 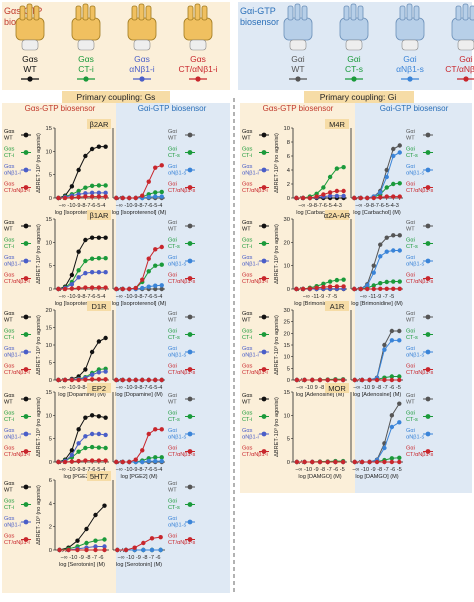 I want to click on y-tick-label: 0, so click(x=50, y=463).